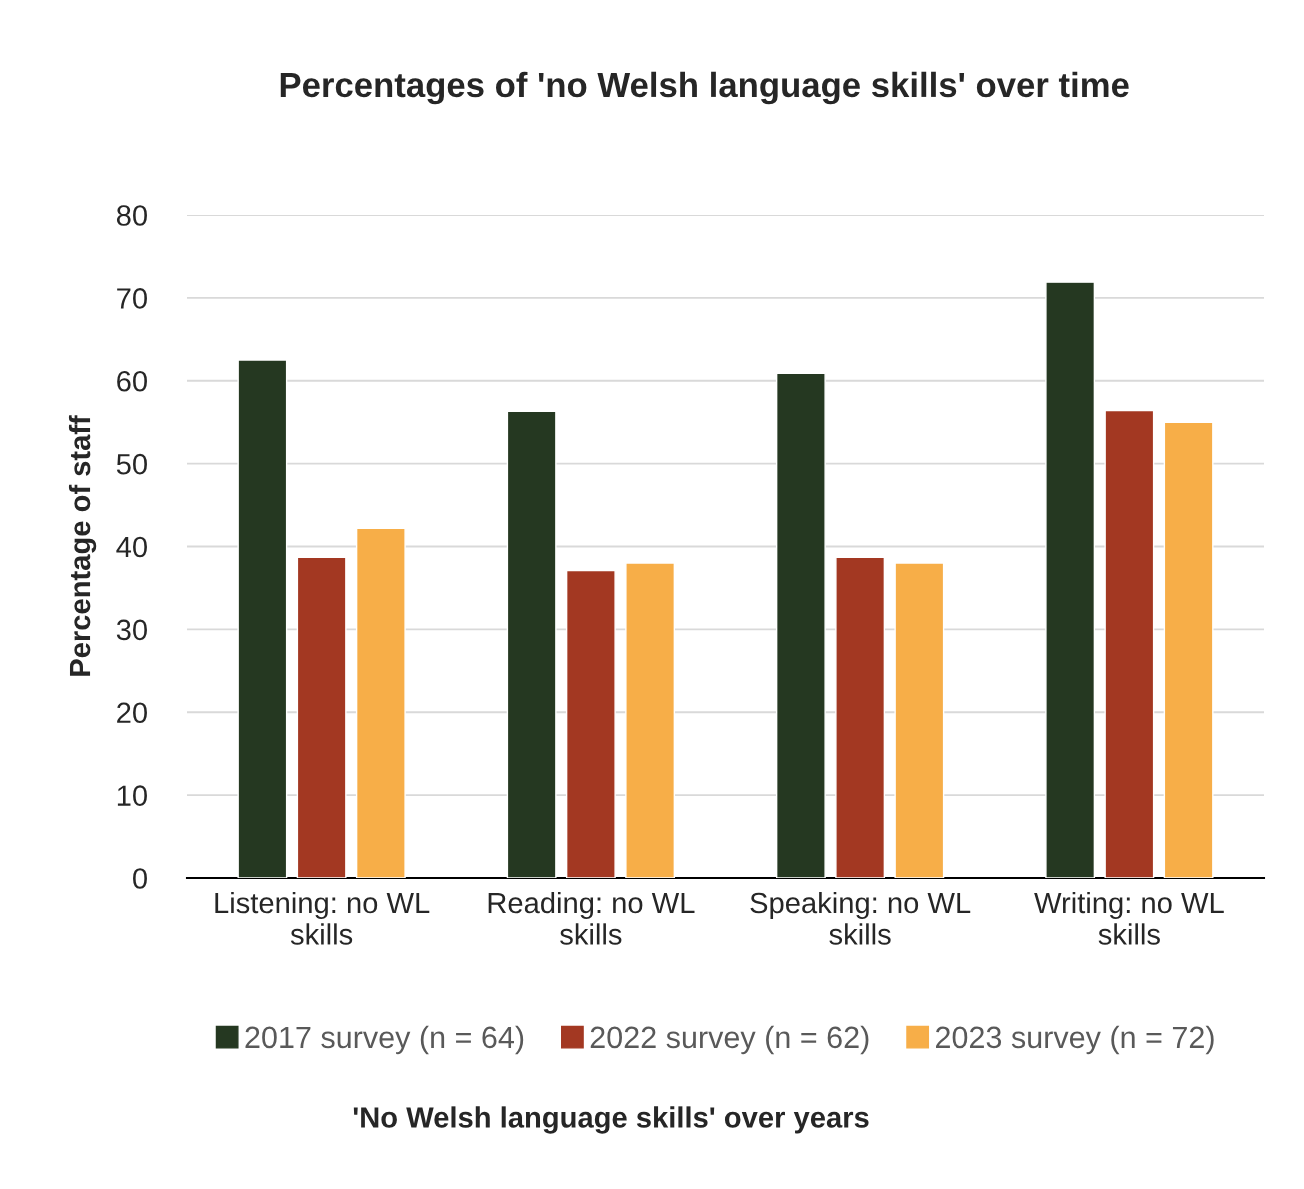  What do you see at coordinates (131, 547) in the screenshot?
I see `y-tick-label: 40` at bounding box center [131, 547].